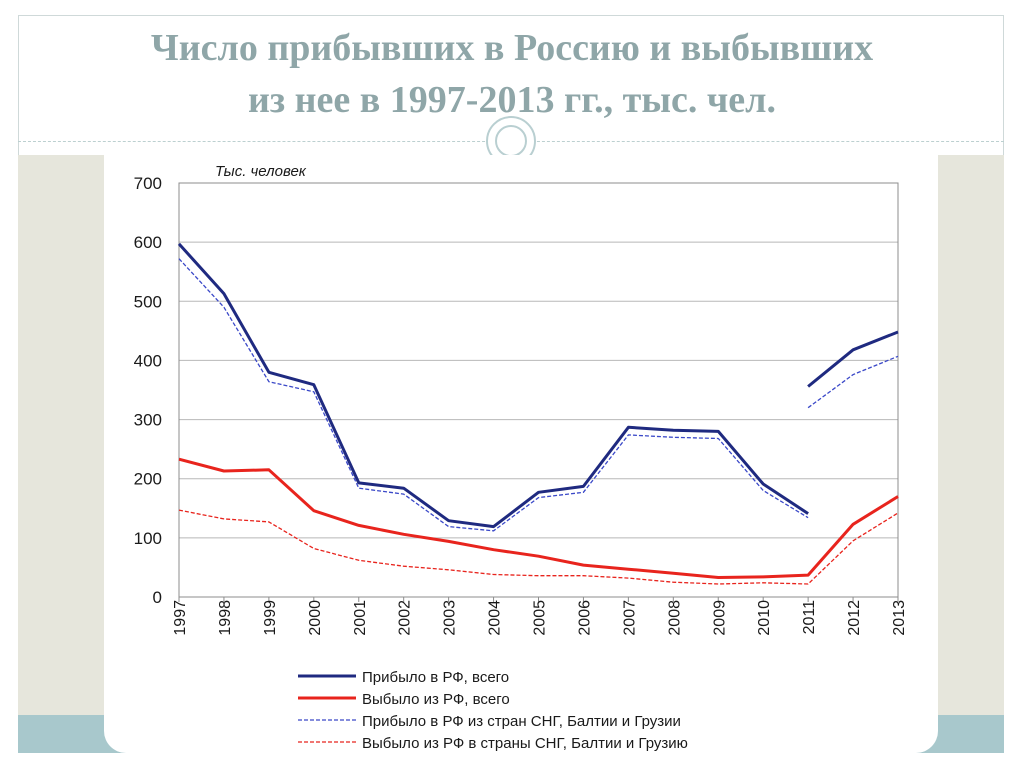 Image resolution: width=1024 pixels, height=768 pixels. Describe the element at coordinates (148, 242) in the screenshot. I see `y-tick-label-600: 600` at that location.